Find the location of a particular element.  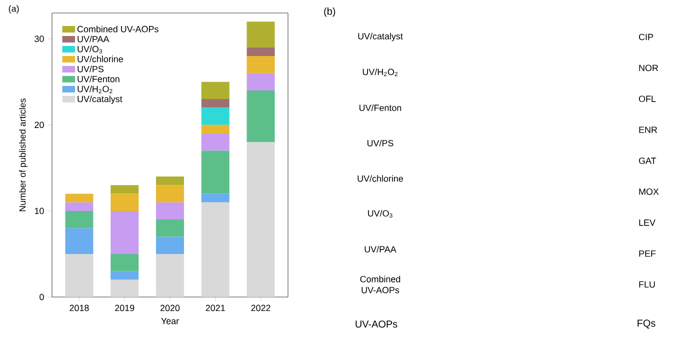

legend-label: Combined UV-AOPs is located at coordinates (117, 29).